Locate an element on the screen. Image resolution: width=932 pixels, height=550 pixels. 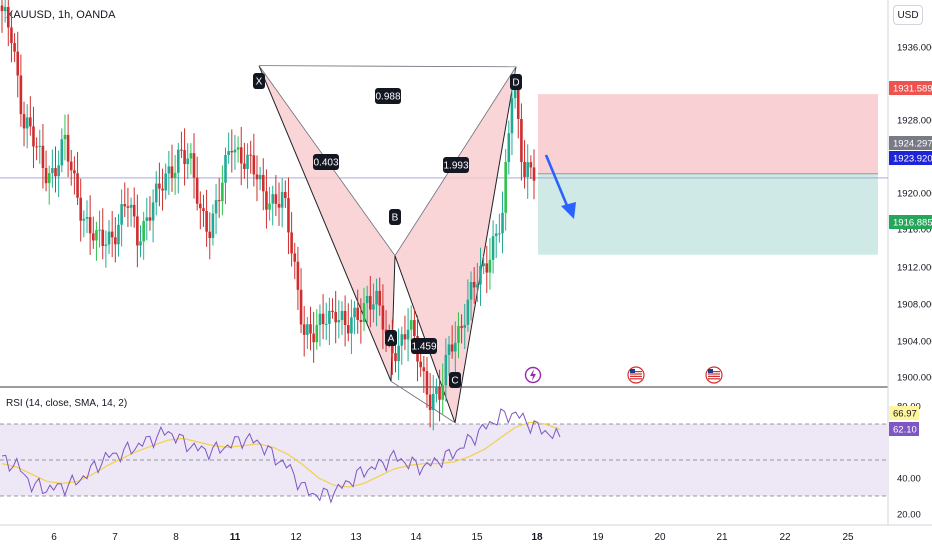
currency-button: USD is located at coordinates (908, 15).